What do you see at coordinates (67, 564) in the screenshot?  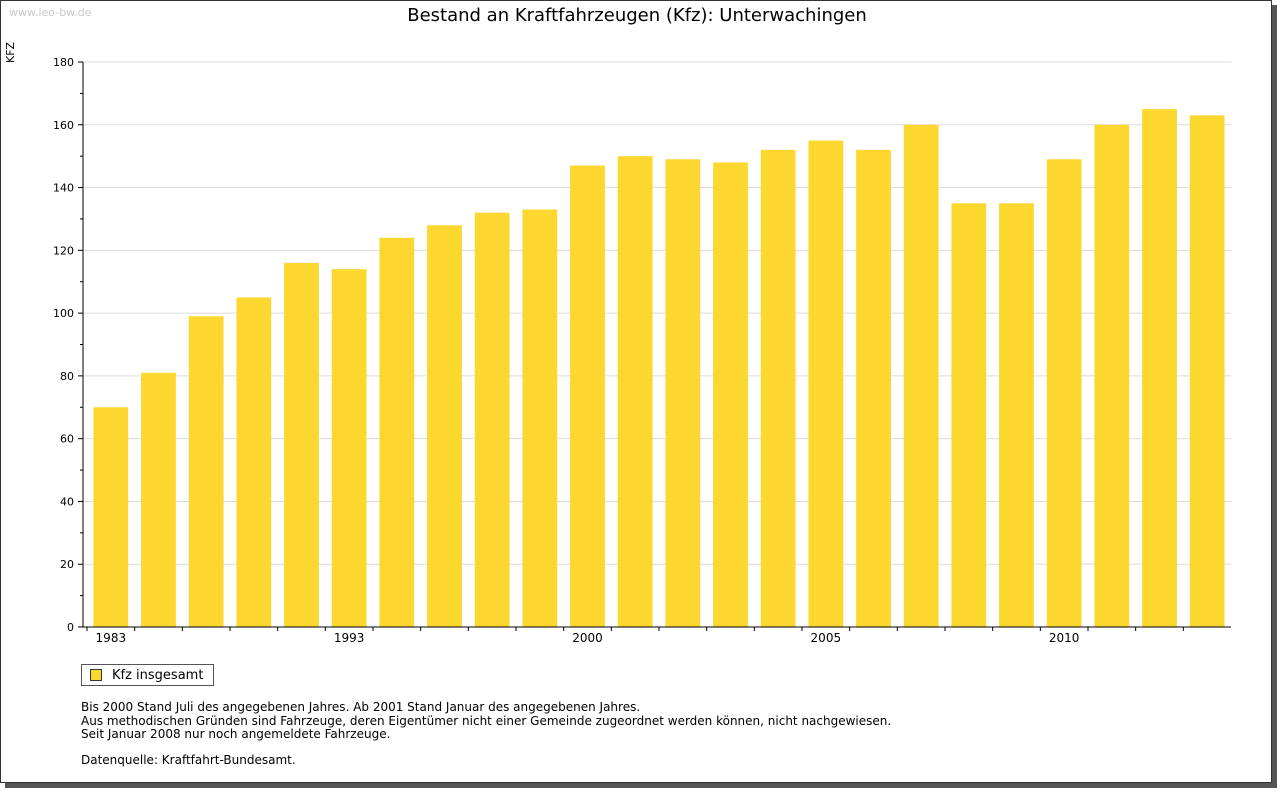 I see `y-tick-label: 20` at bounding box center [67, 564].